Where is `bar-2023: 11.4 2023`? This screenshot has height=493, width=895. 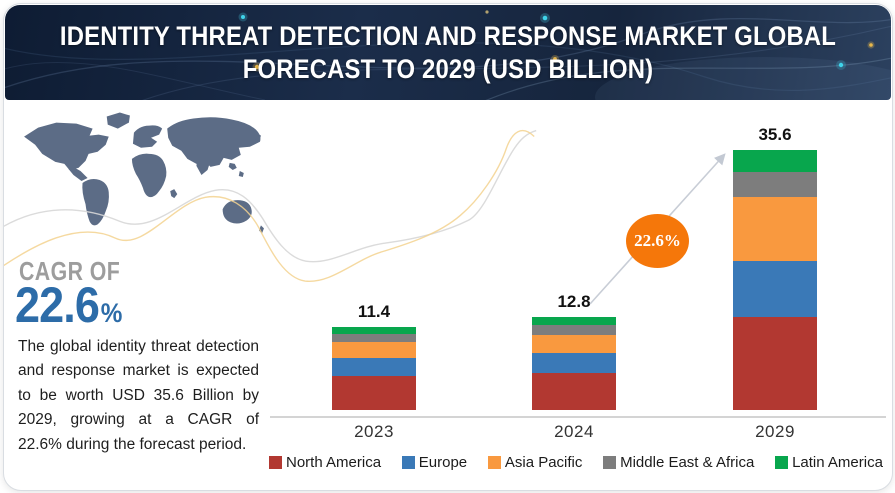
bar-2023: 11.4 2023 is located at coordinates (374, 371).